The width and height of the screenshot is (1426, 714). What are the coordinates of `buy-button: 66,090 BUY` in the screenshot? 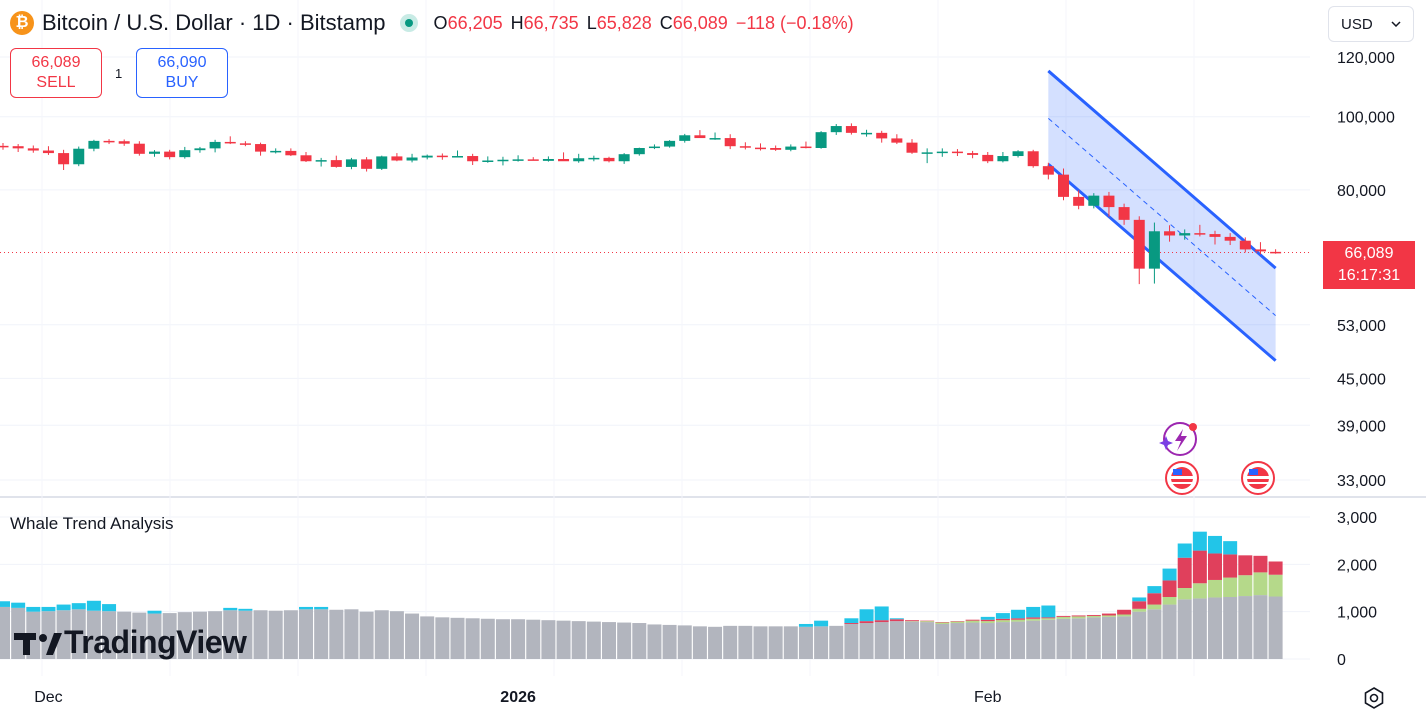 It's located at (182, 73).